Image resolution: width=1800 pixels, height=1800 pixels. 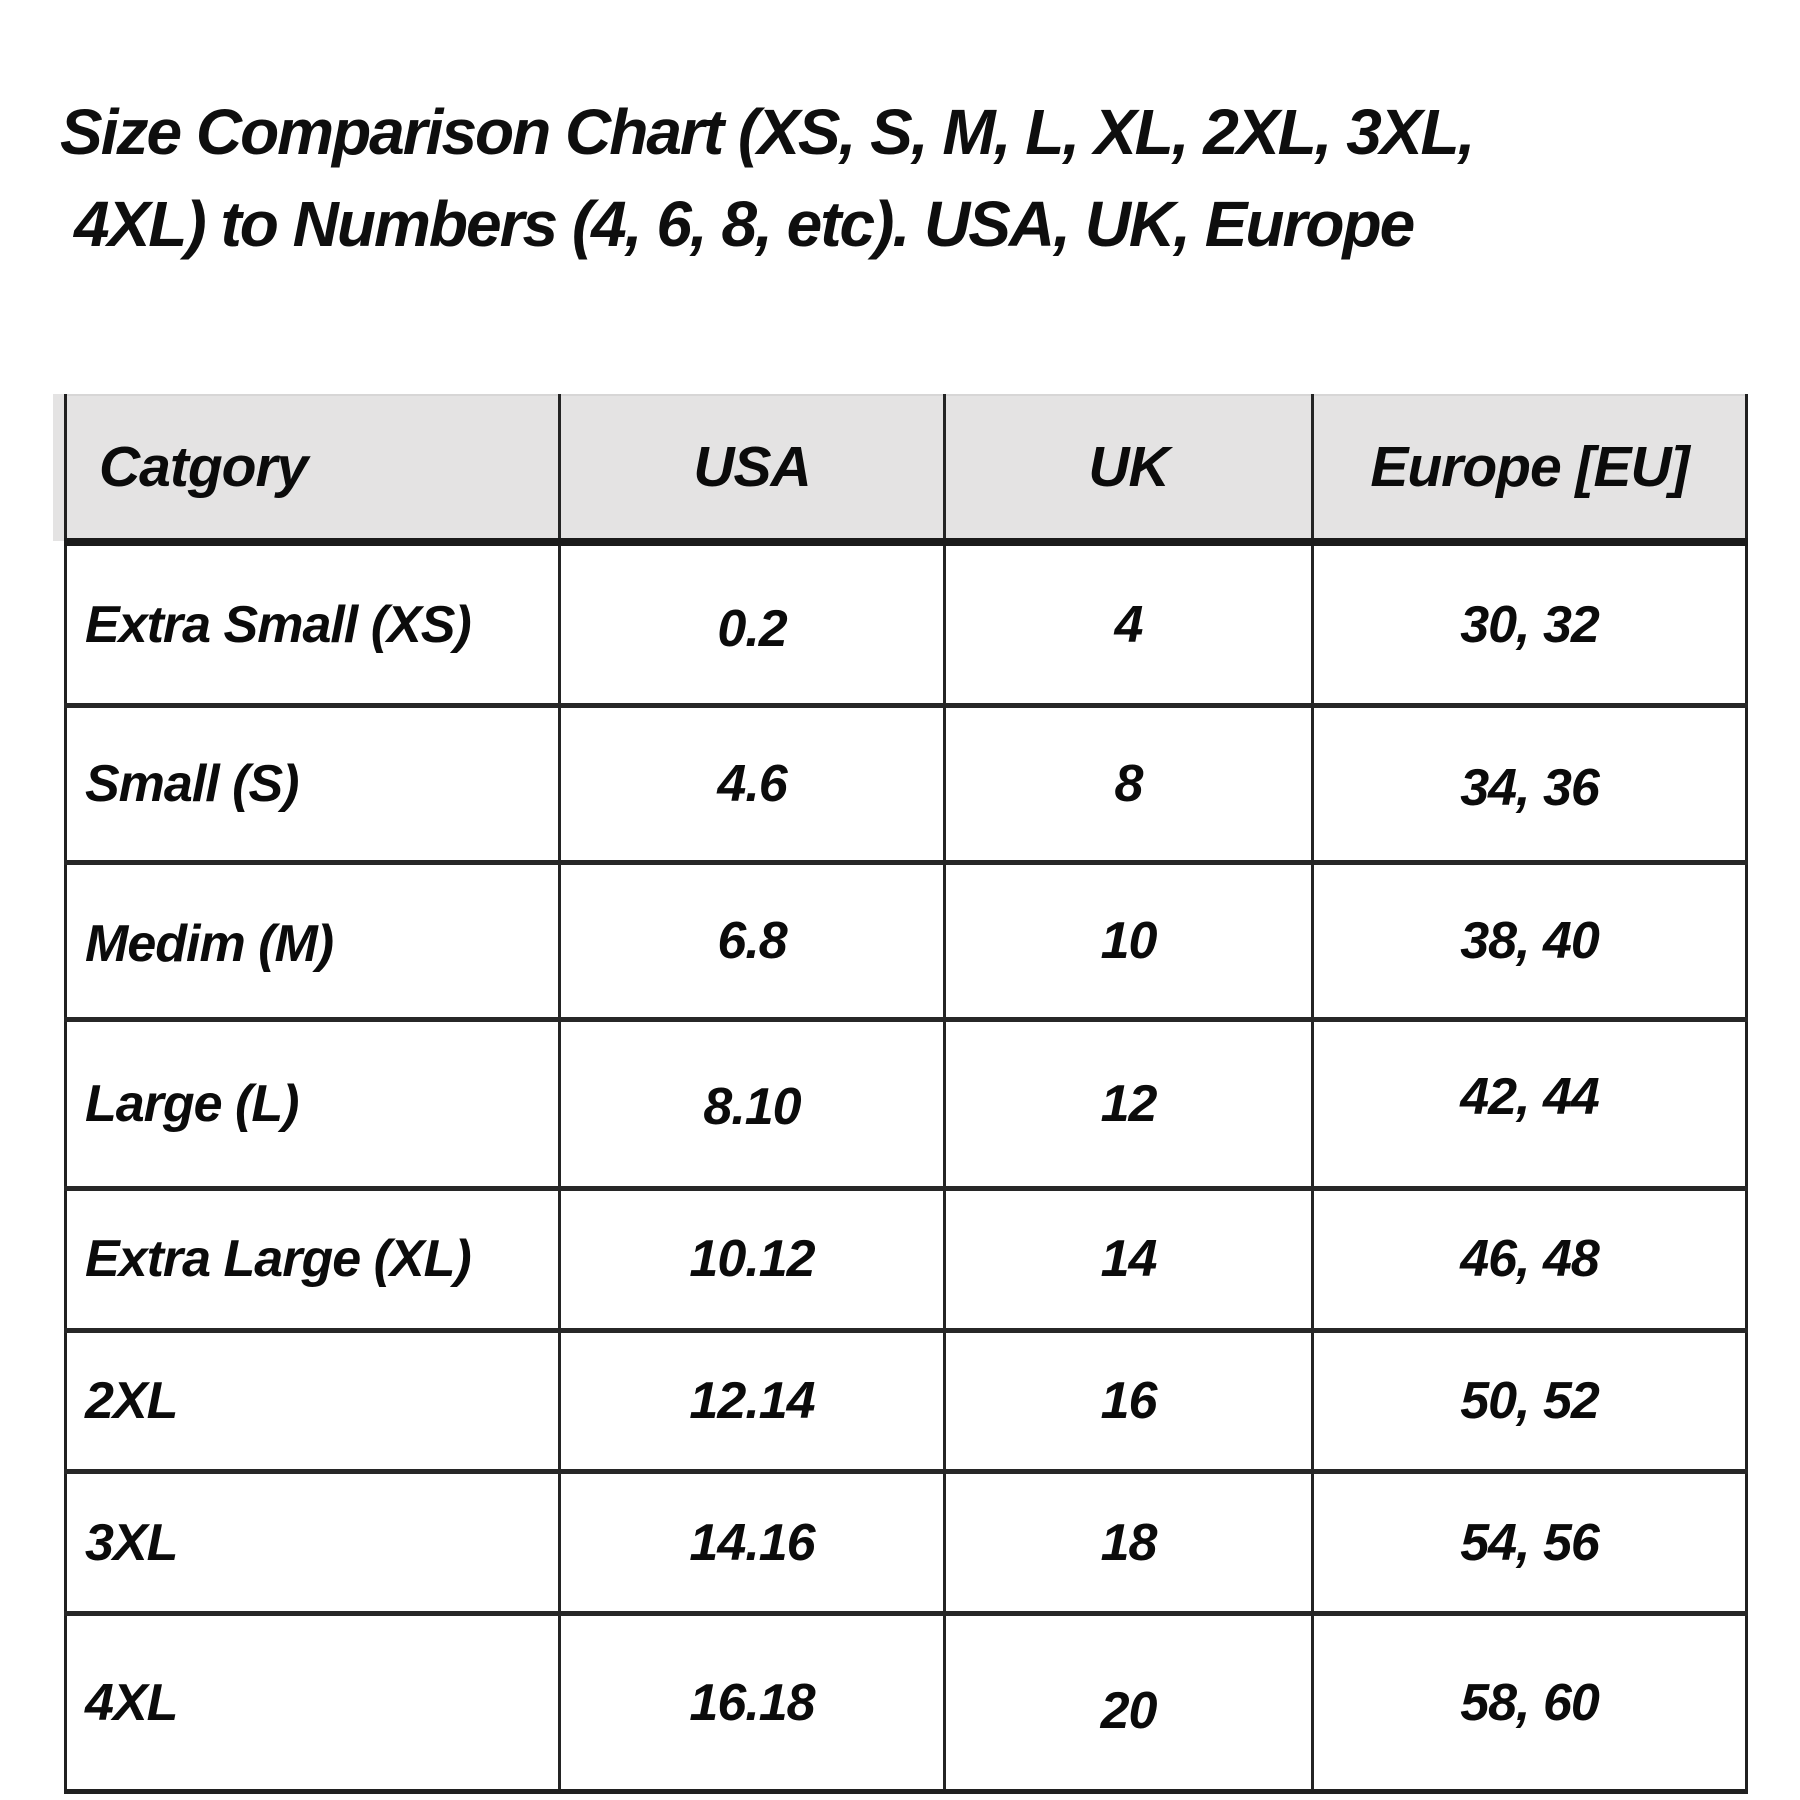 I want to click on cell-uk: 20, so click(x=1128, y=1702).